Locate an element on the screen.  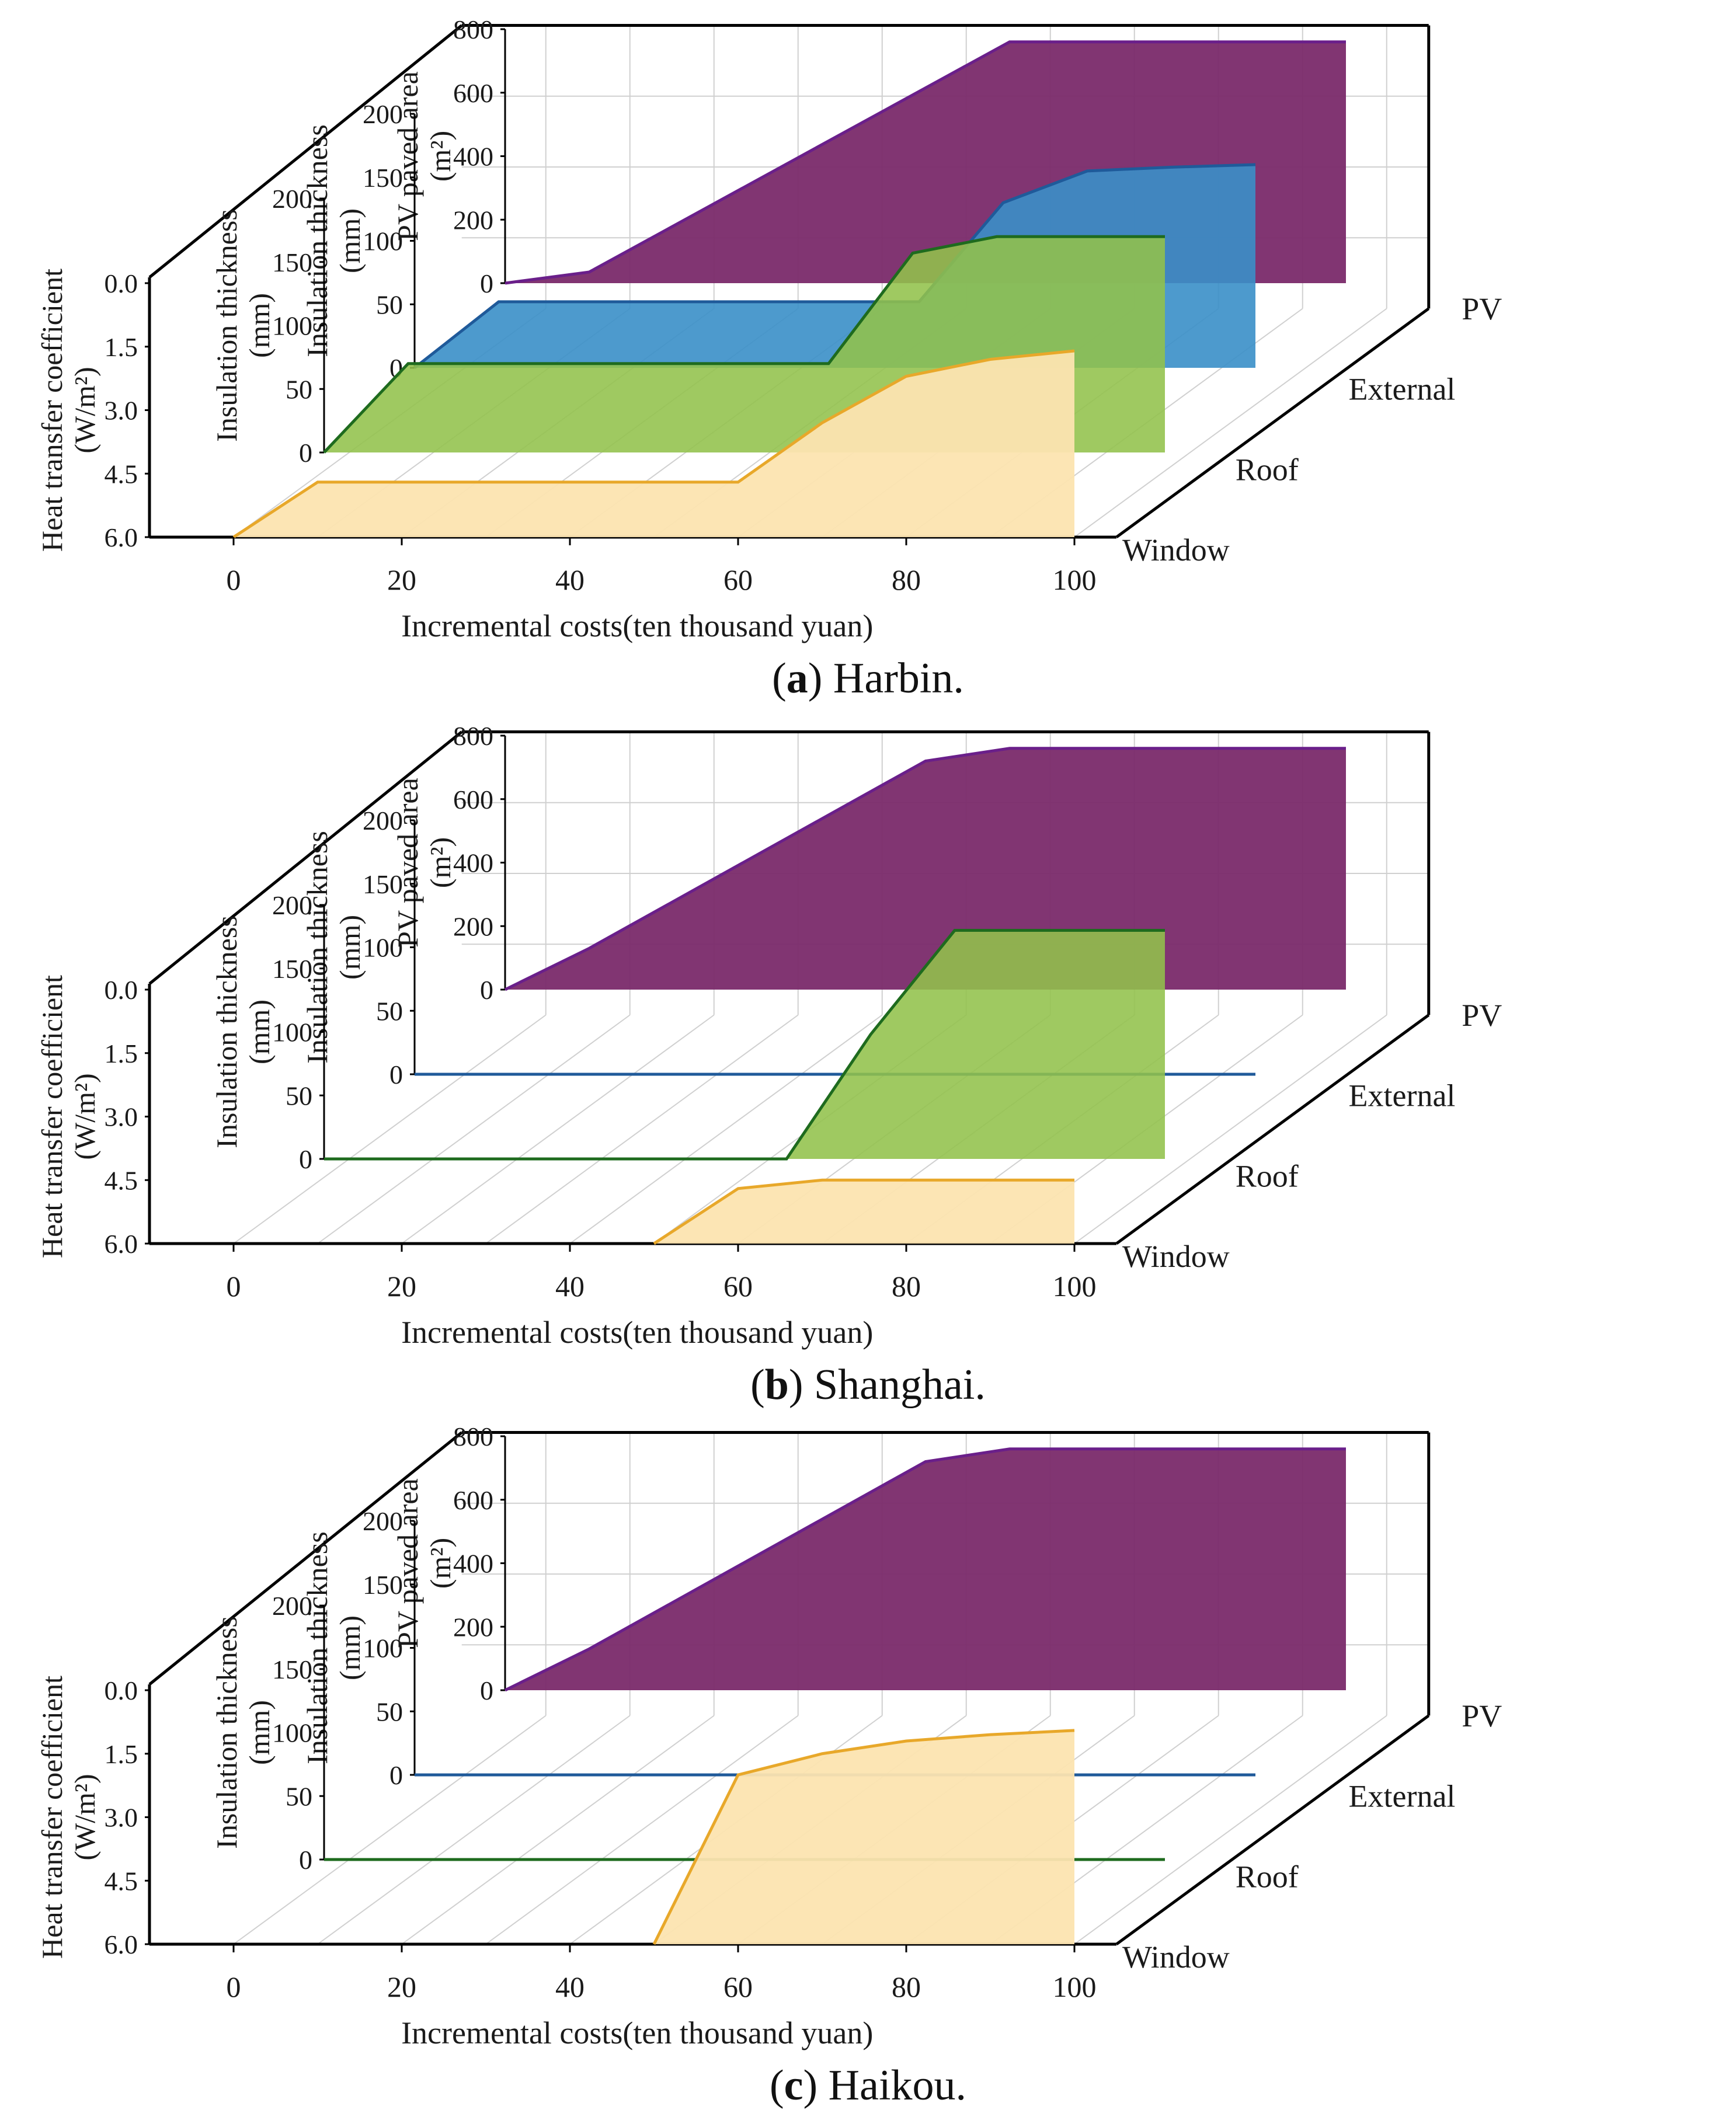
caption-a: (a) Harbin. is located at coordinates (868, 678).